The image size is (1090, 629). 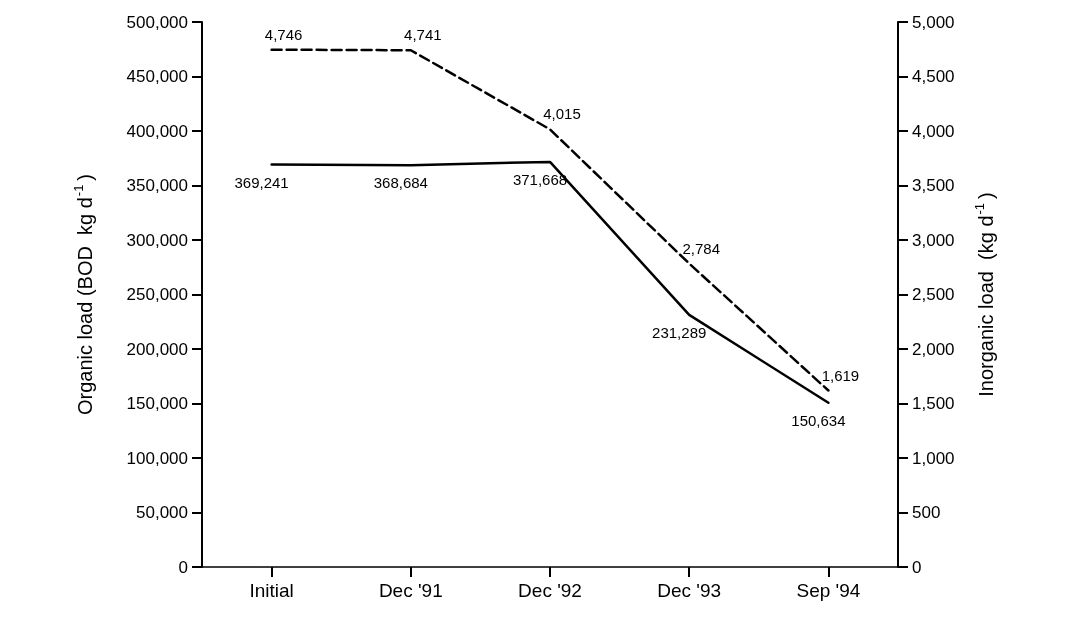 I want to click on data-label: 368,684, so click(x=400, y=183).